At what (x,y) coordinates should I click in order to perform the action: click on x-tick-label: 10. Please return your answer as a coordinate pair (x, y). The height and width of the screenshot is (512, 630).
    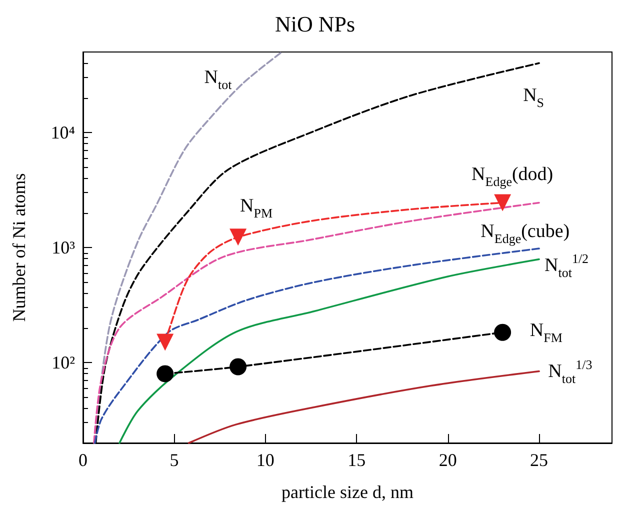
    Looking at the image, I should click on (265, 460).